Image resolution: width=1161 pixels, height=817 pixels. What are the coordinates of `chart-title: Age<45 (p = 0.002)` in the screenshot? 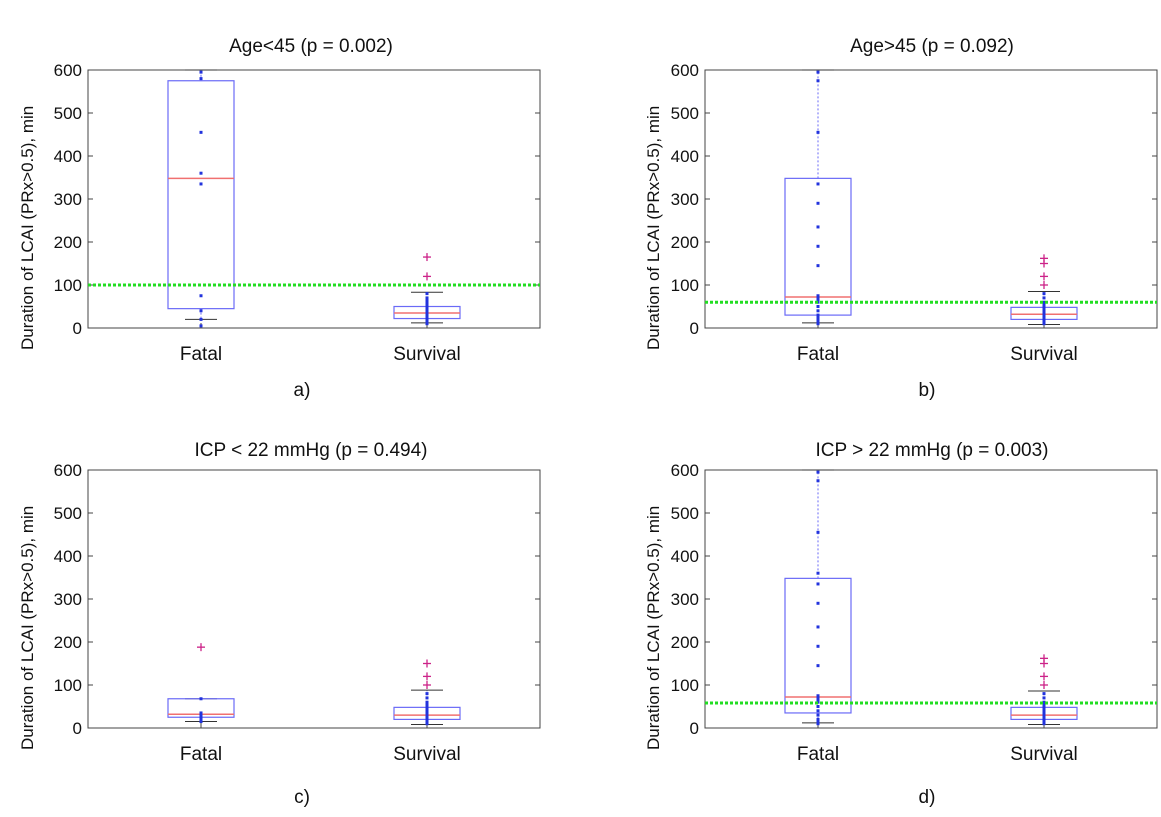 It's located at (311, 46).